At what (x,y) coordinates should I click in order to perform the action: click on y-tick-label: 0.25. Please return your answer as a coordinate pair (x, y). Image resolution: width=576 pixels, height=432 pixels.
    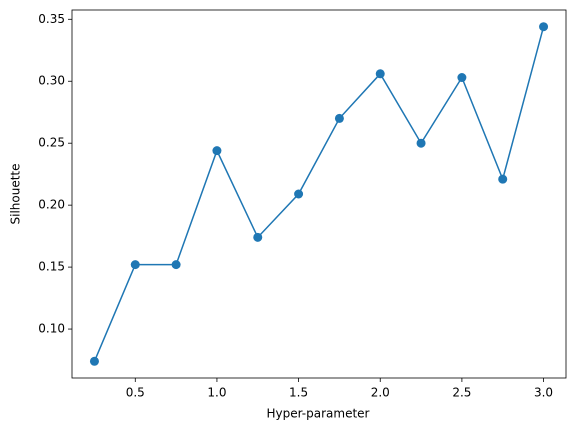
    Looking at the image, I should click on (51, 143).